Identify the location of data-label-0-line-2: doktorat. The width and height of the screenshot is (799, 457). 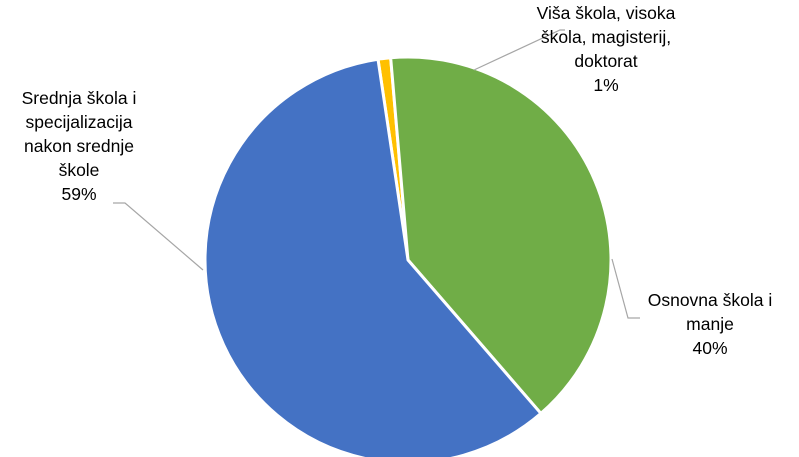
(605, 61).